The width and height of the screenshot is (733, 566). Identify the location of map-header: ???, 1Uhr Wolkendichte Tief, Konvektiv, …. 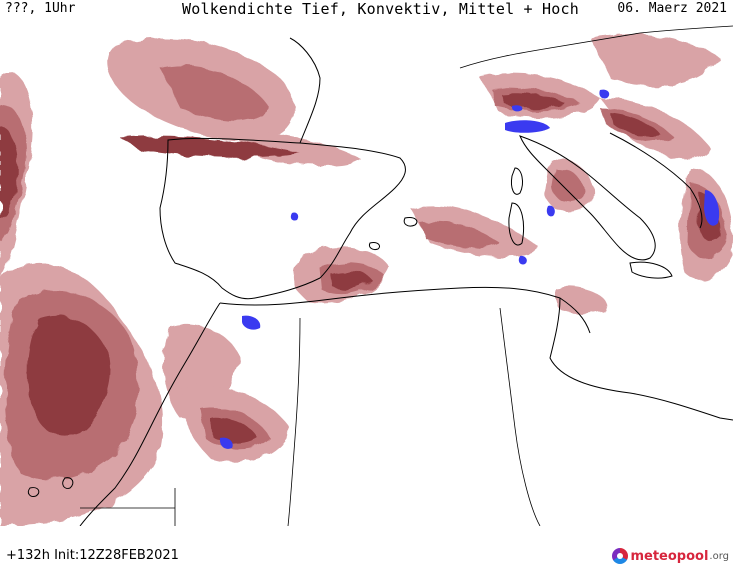
(366, 9).